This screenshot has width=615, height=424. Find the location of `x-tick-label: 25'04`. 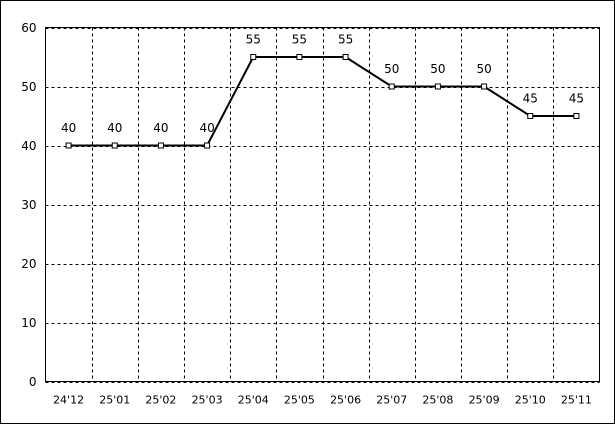

x-tick-label: 25'04 is located at coordinates (253, 400).